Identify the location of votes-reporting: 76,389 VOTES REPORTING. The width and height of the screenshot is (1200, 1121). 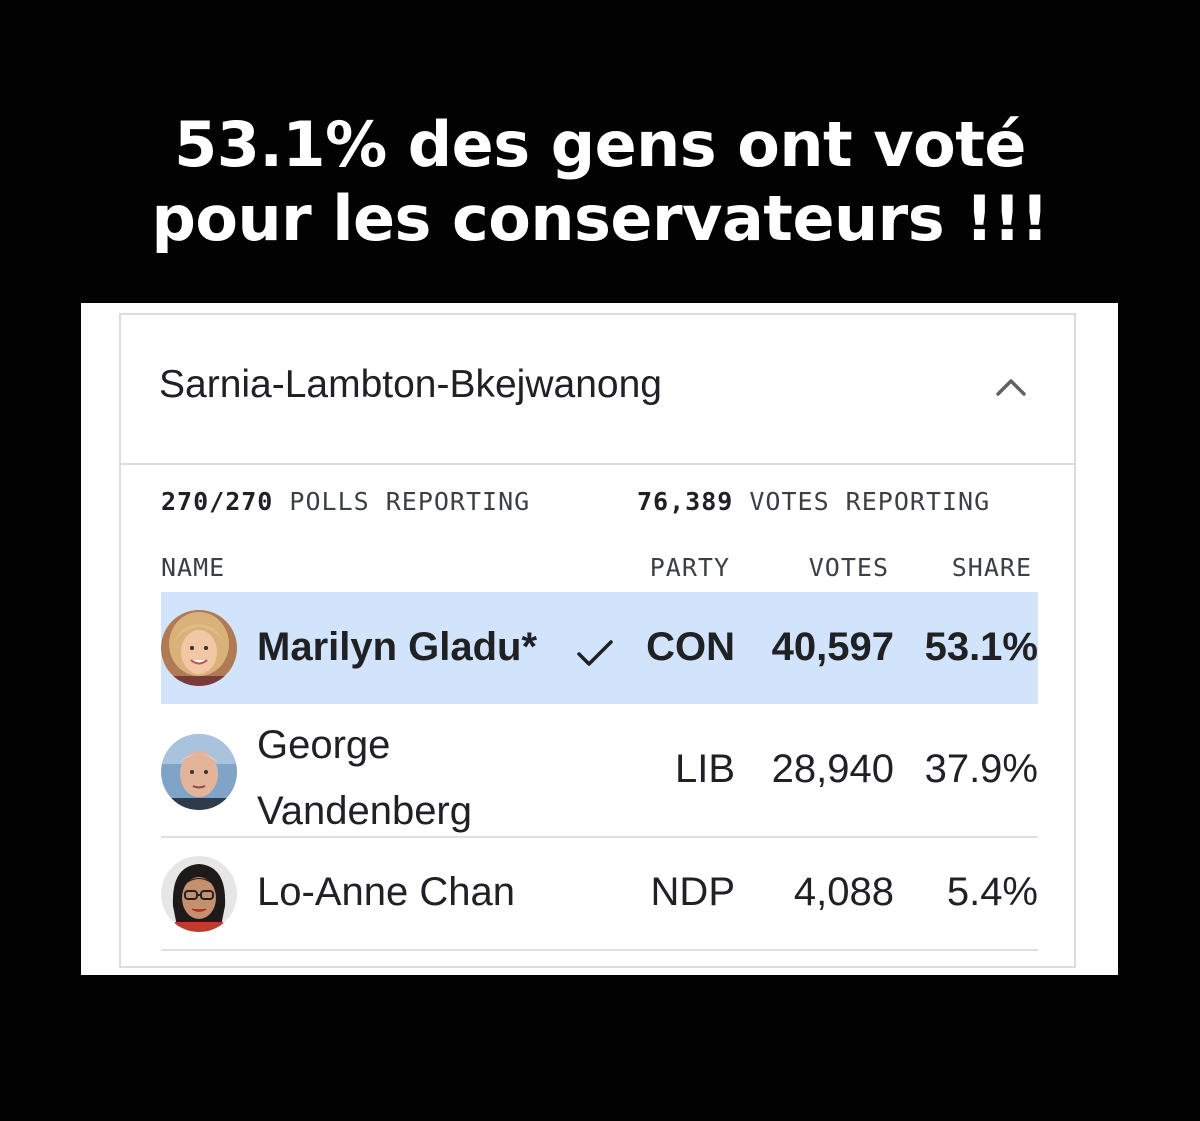
(813, 501).